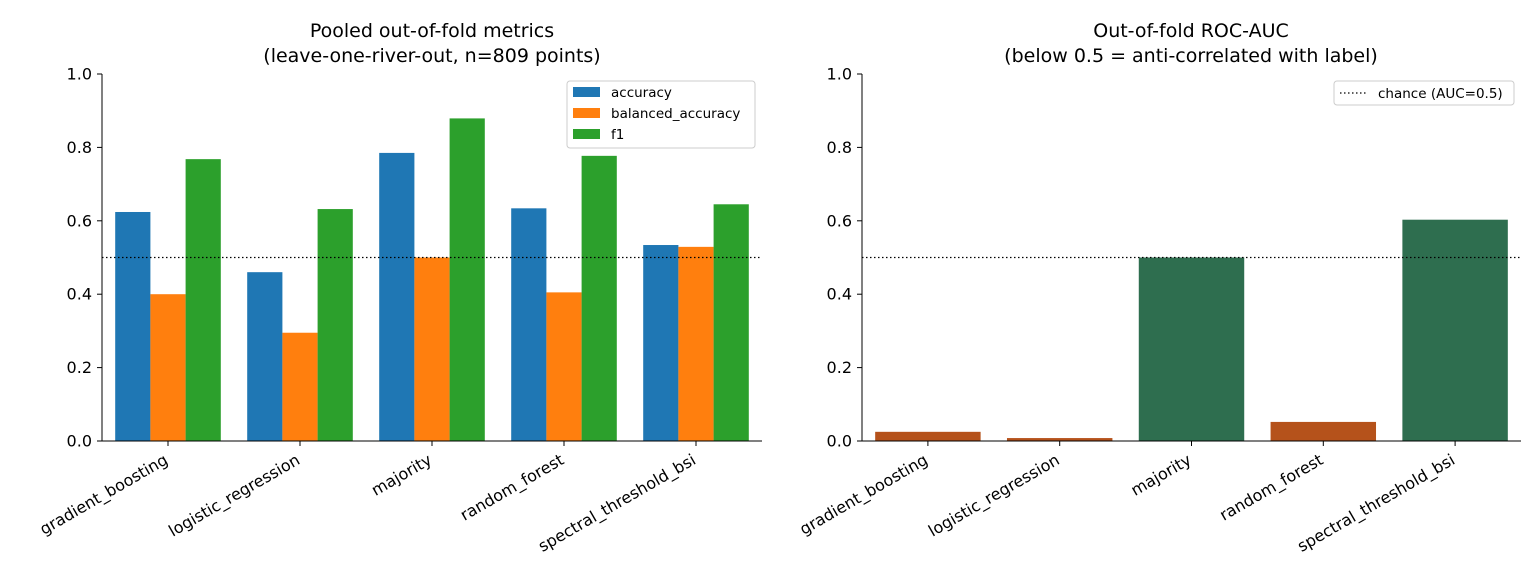  Describe the element at coordinates (617, 135) in the screenshot. I see `legend-label-f1: f1` at that location.